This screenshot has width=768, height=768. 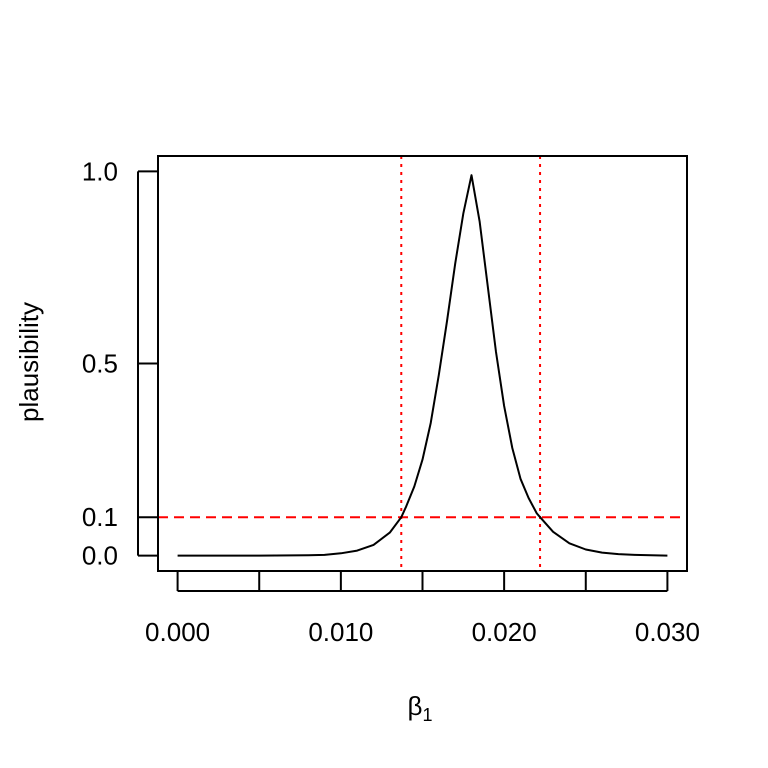 What do you see at coordinates (504, 632) in the screenshot?
I see `x-tick-label: 0.020` at bounding box center [504, 632].